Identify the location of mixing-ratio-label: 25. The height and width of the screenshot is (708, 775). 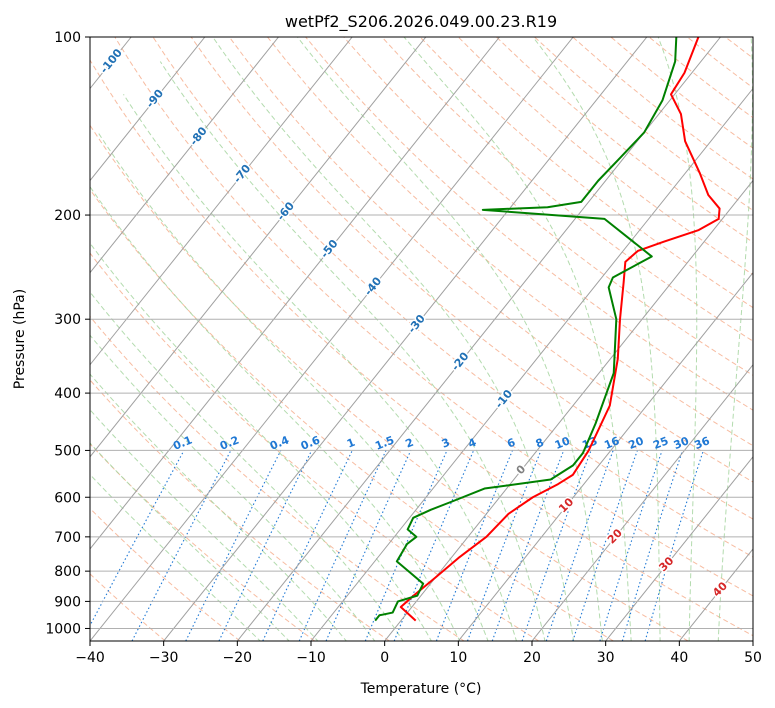
(660, 443).